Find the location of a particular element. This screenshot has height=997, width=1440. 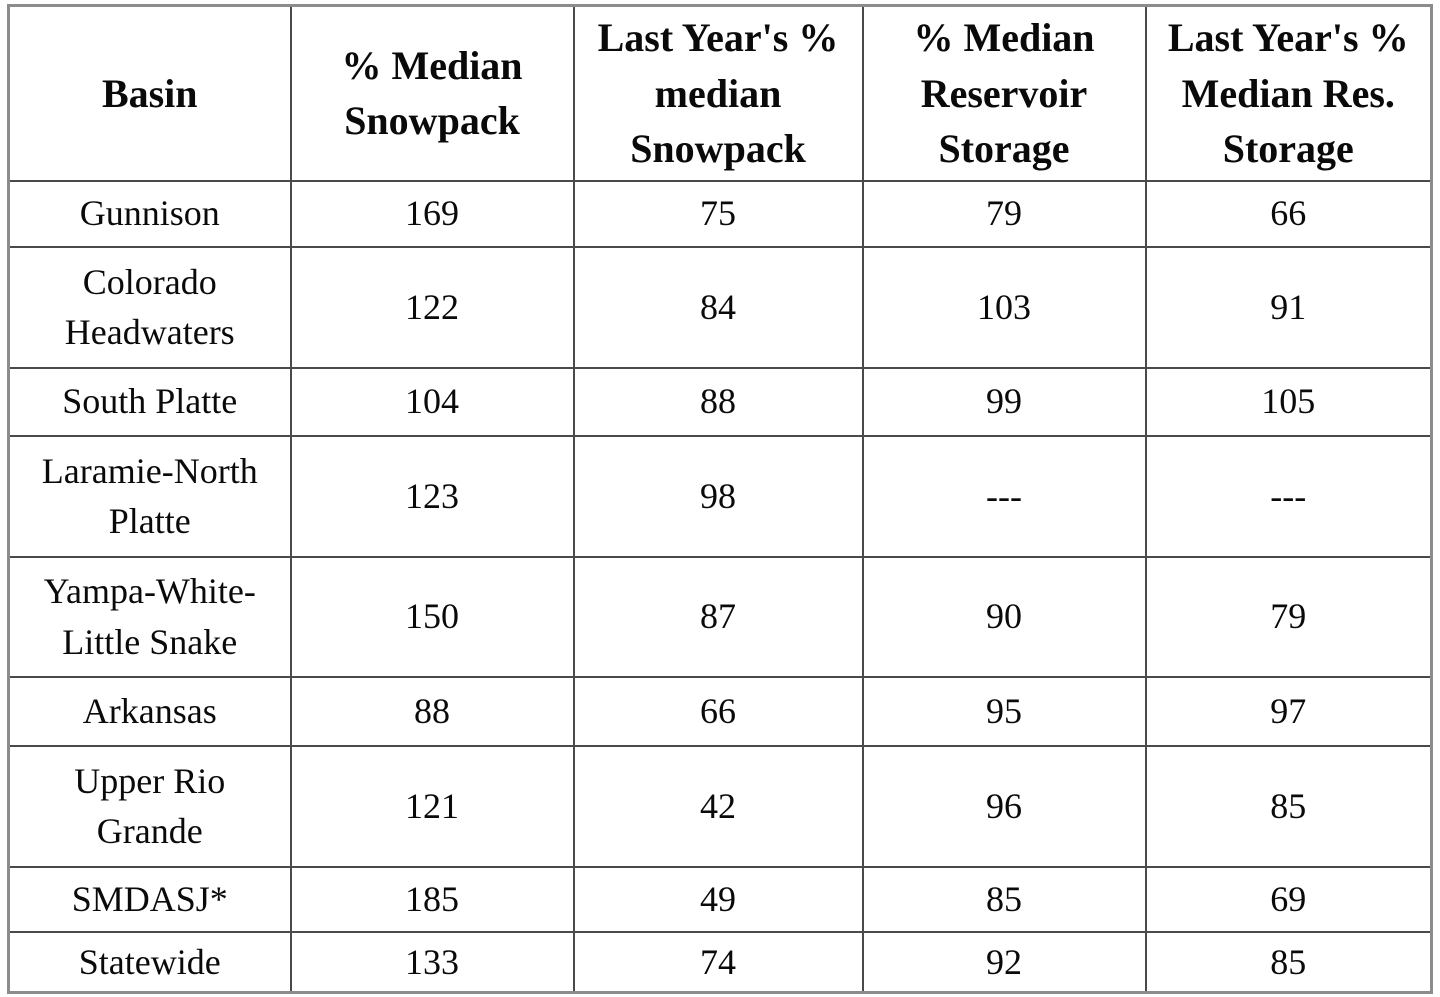

value-cell: 122 is located at coordinates (432, 307).